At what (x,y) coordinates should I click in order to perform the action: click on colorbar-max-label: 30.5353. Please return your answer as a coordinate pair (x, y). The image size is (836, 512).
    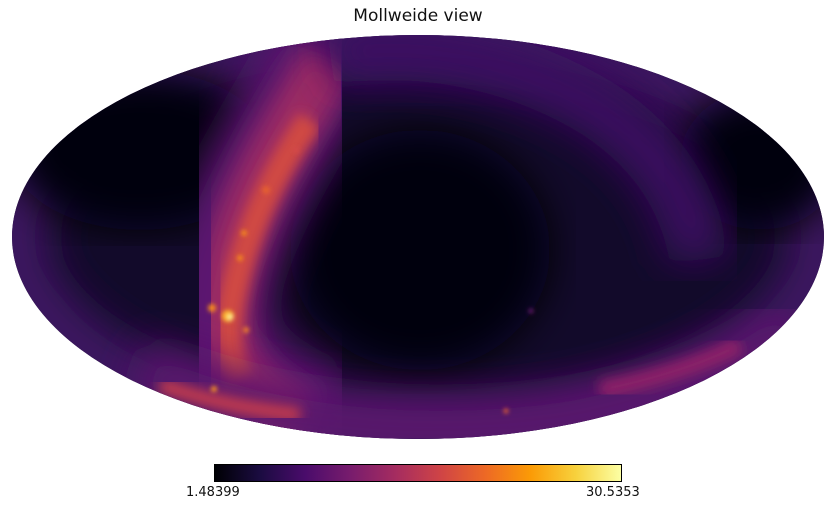
    Looking at the image, I should click on (613, 492).